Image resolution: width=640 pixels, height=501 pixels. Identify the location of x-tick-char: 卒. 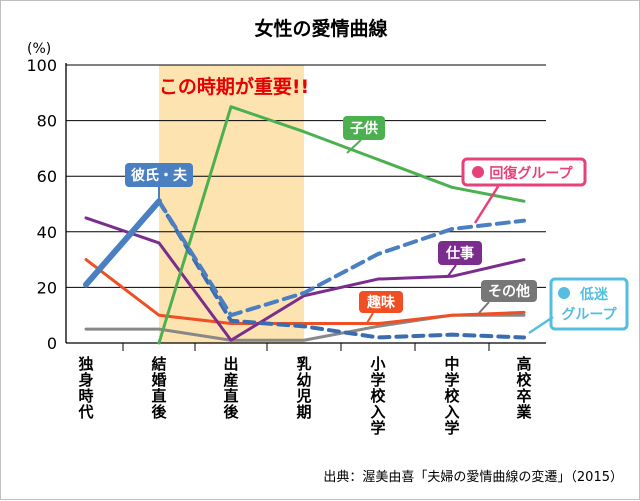
(523, 396).